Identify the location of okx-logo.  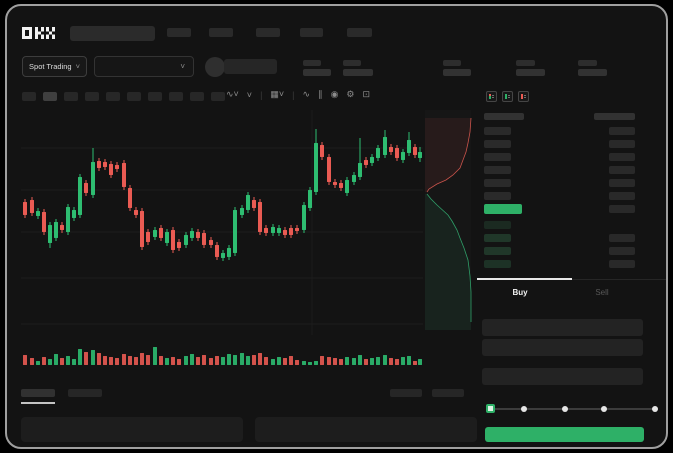
(38, 33).